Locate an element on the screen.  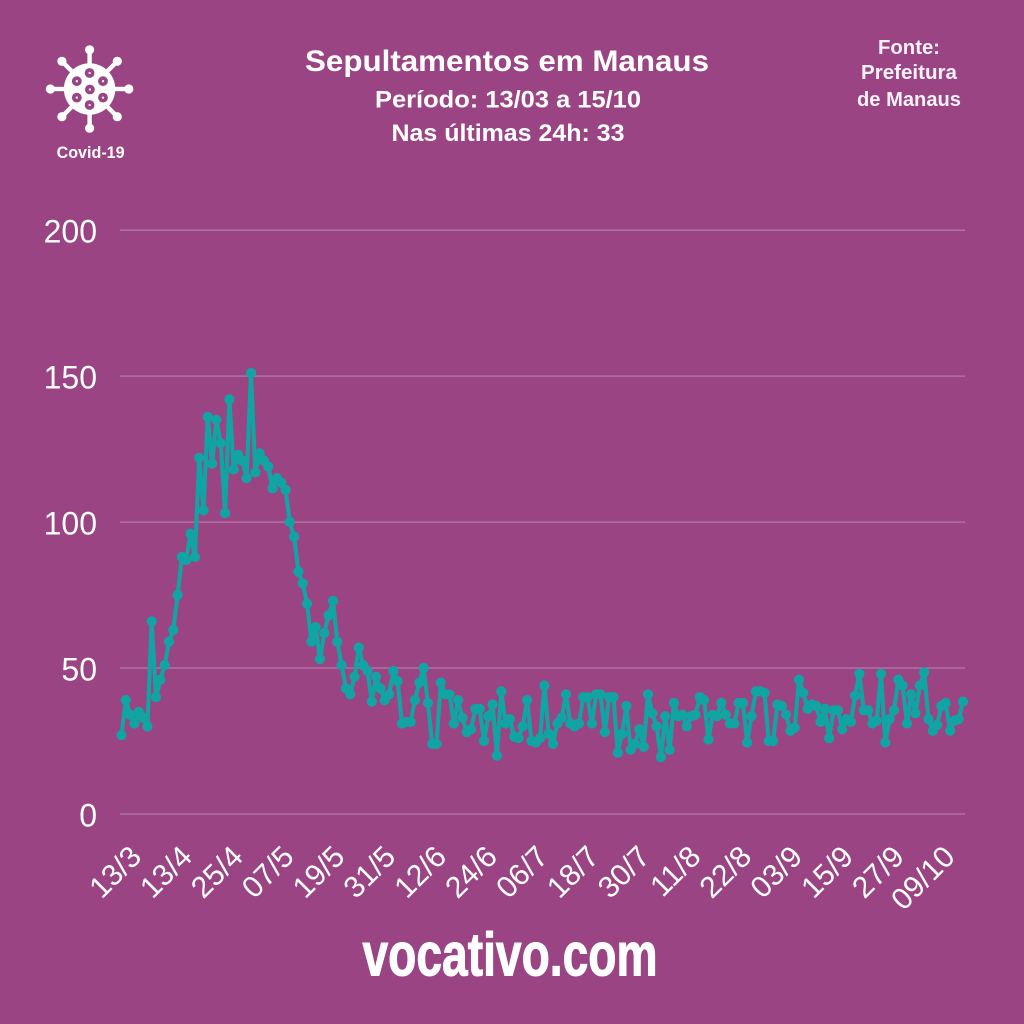
svg-text: Prefeitura is located at coordinates (909, 73).